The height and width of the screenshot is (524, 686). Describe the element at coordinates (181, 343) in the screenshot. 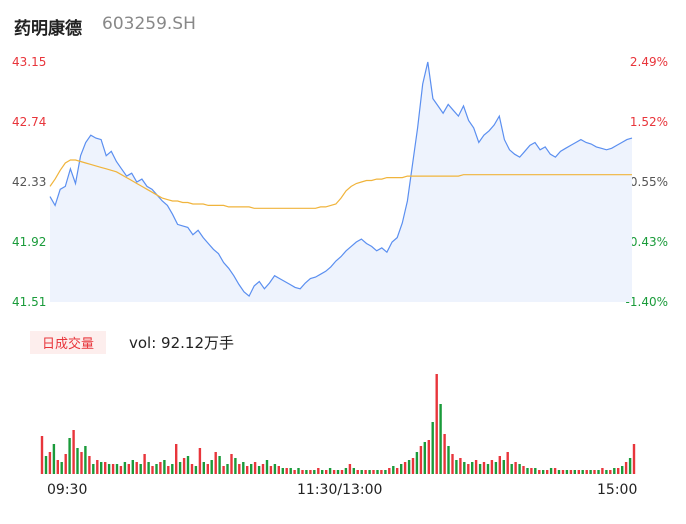

I see `volume-readout: vol: 92.12万手` at that location.